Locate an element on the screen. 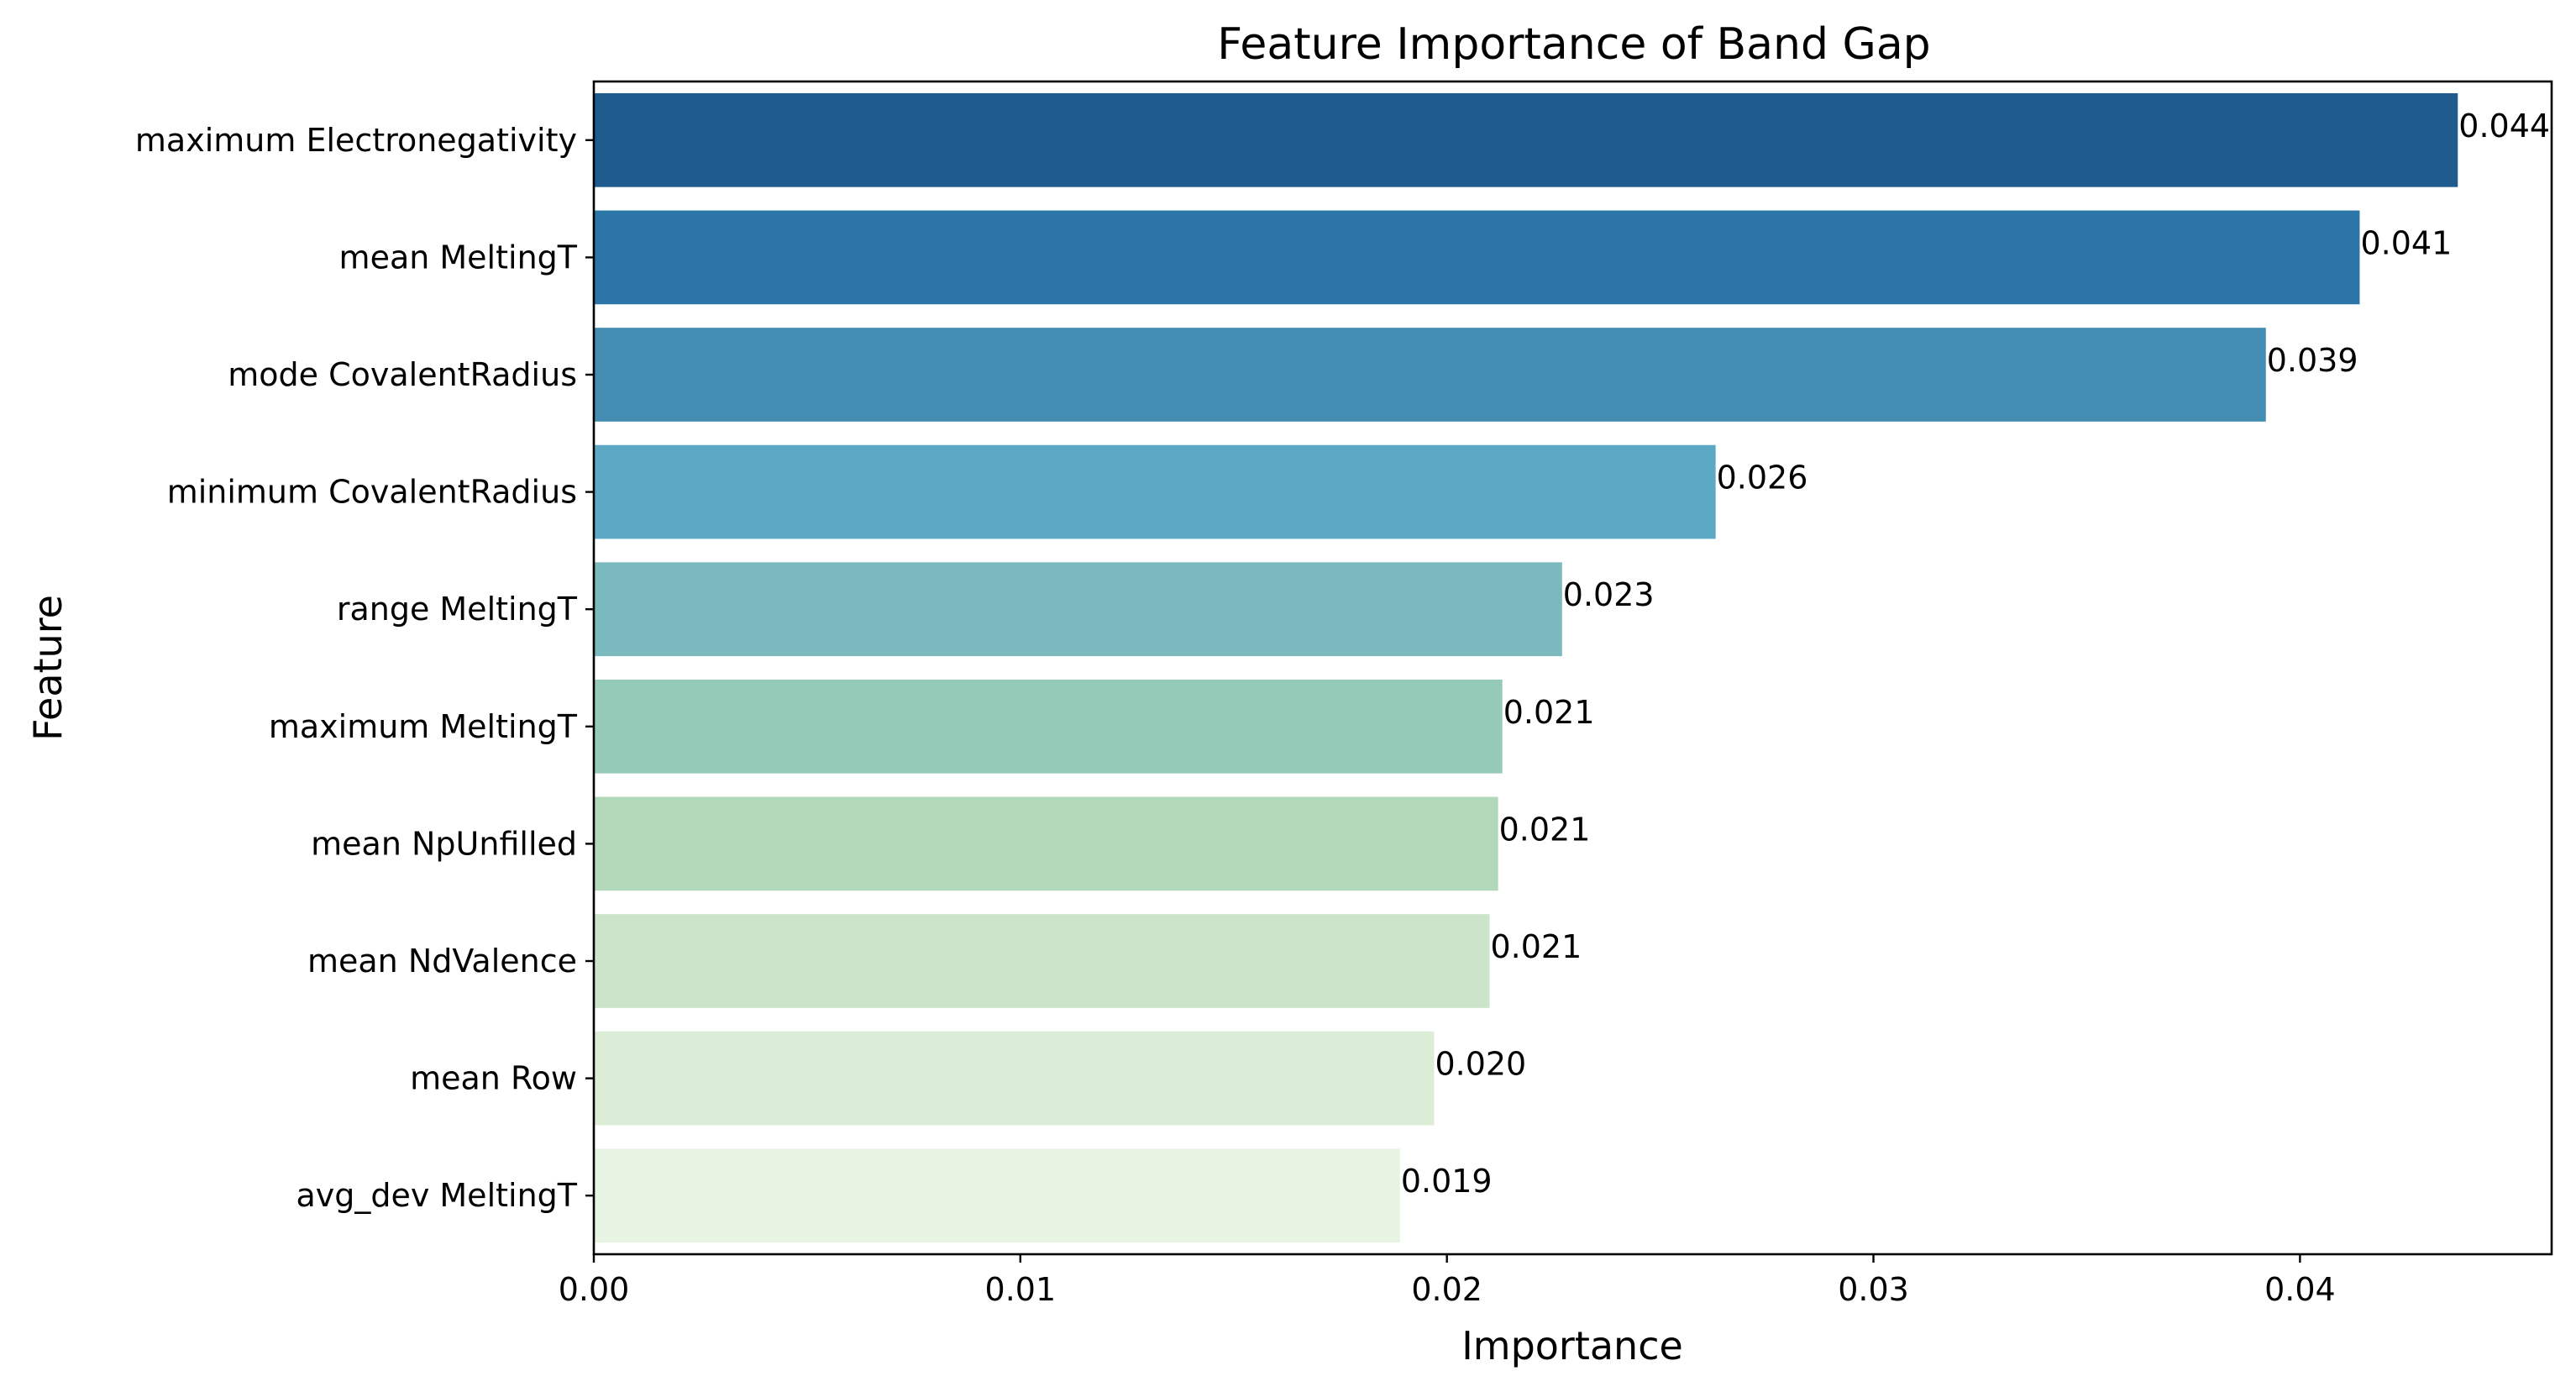 This screenshot has height=1392, width=2576. y-tick-label: range MeltingT is located at coordinates (457, 609).